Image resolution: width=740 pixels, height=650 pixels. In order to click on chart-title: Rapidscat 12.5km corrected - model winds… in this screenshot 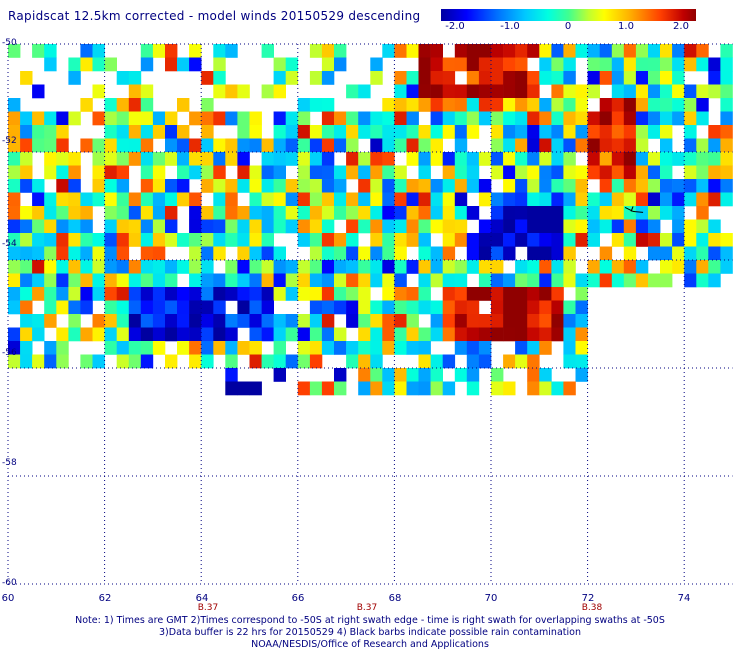, I will do `click(214, 16)`.